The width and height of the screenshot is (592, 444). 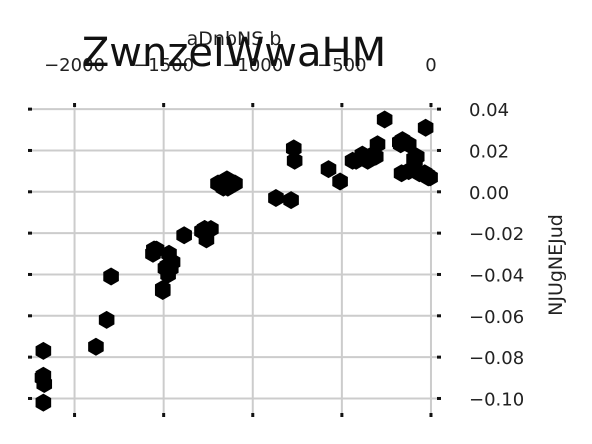 I want to click on y-tick-label: −0.08, so click(x=496, y=358).